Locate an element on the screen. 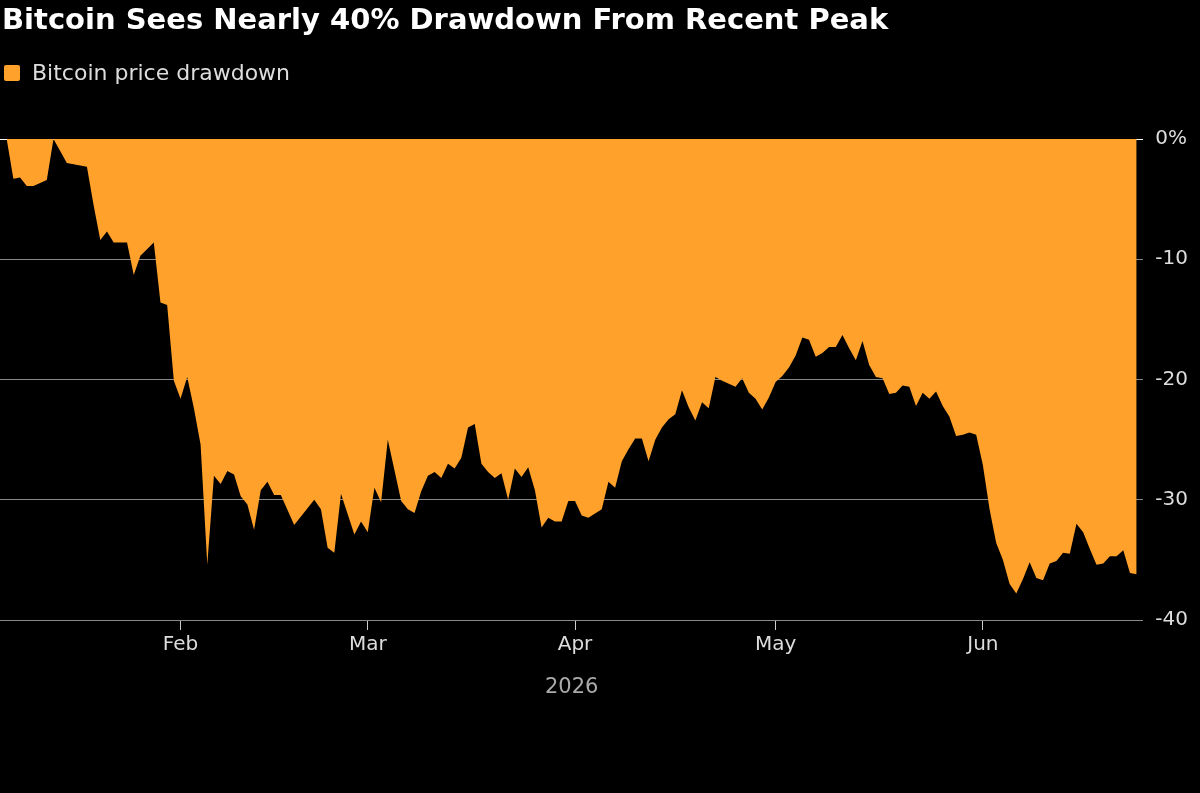  y-tick-label: -20 is located at coordinates (1172, 377).